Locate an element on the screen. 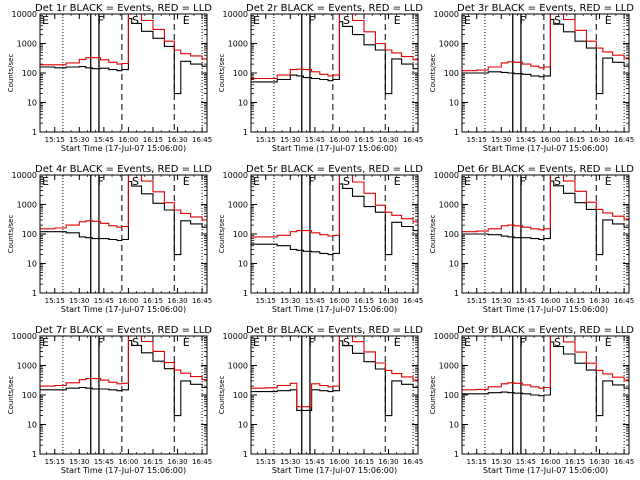 The width and height of the screenshot is (640, 480). panel-title: Det 4r BLACK = Events, RED = LLD is located at coordinates (123, 169).